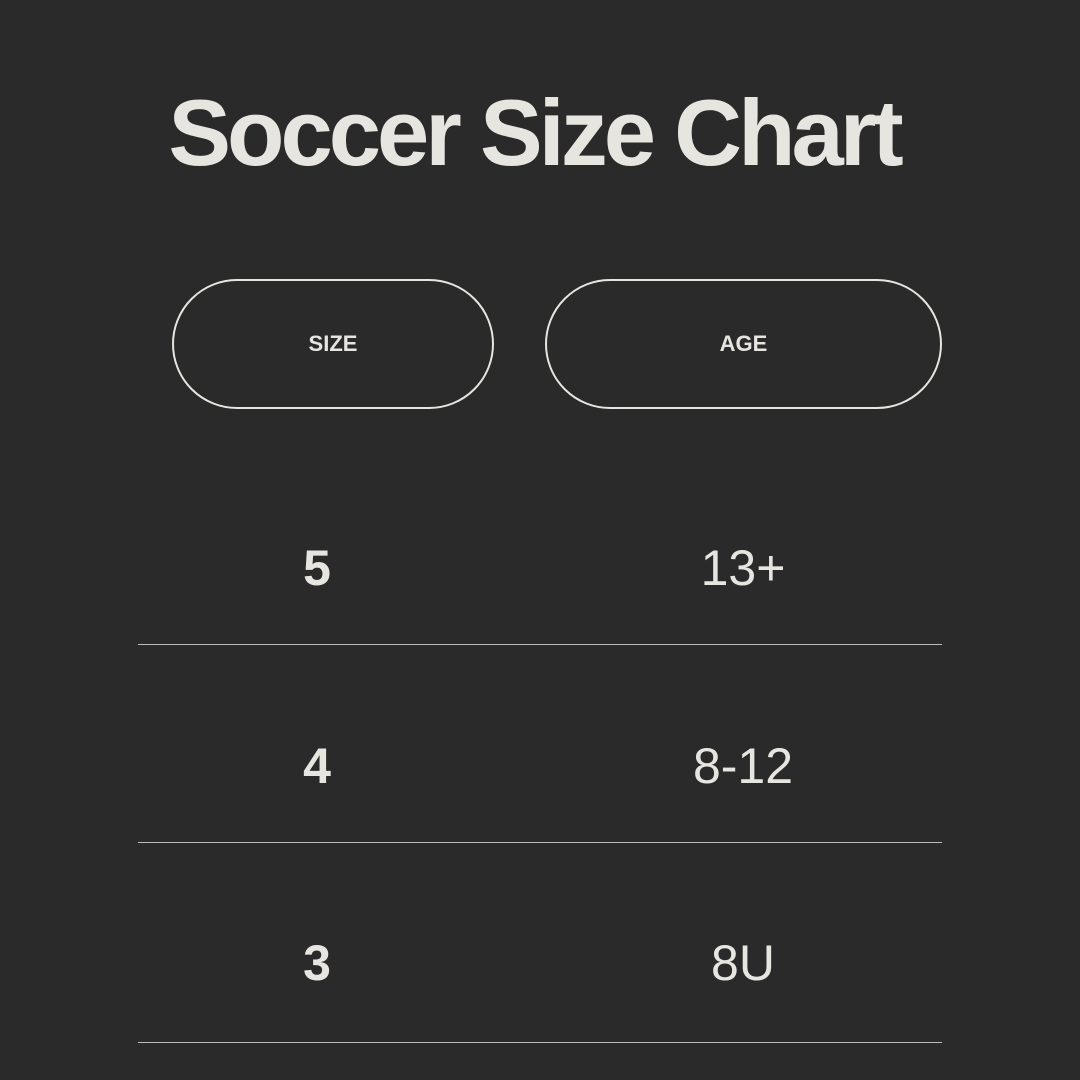  I want to click on row-3-age: 8U, so click(743, 963).